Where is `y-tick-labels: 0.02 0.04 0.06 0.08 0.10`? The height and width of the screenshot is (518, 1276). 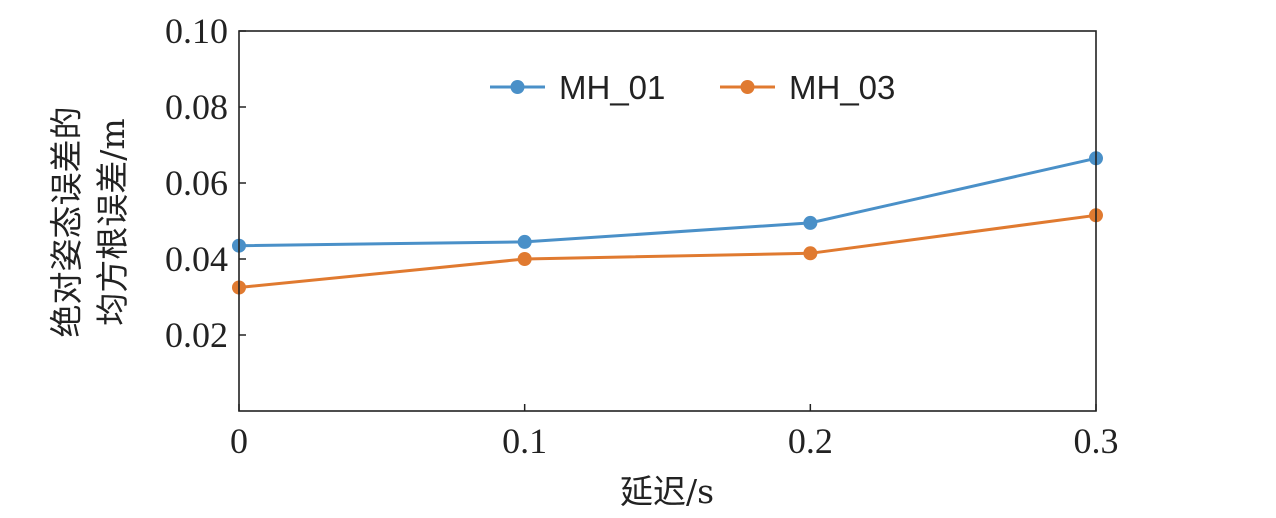 y-tick-labels: 0.02 0.04 0.06 0.08 0.10 is located at coordinates (205, 183).